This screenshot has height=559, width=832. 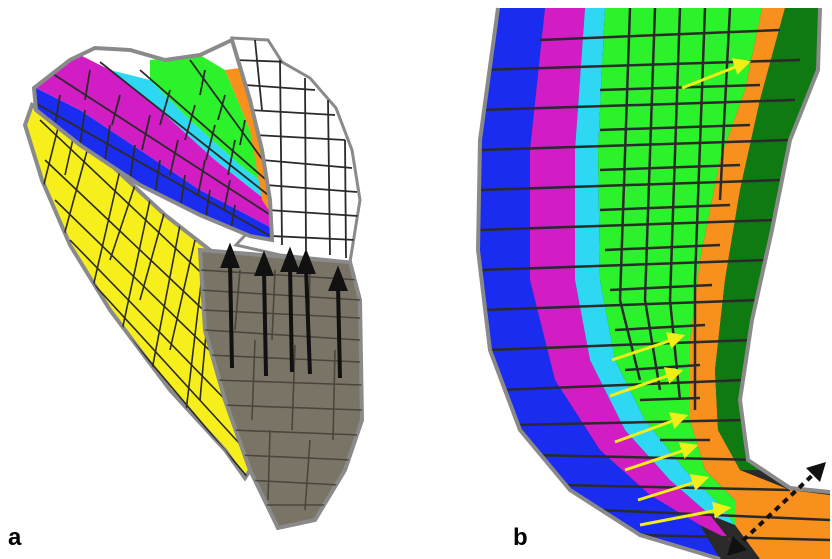 I want to click on panel-b-dashed-double-arrow, so click(x=776, y=509).